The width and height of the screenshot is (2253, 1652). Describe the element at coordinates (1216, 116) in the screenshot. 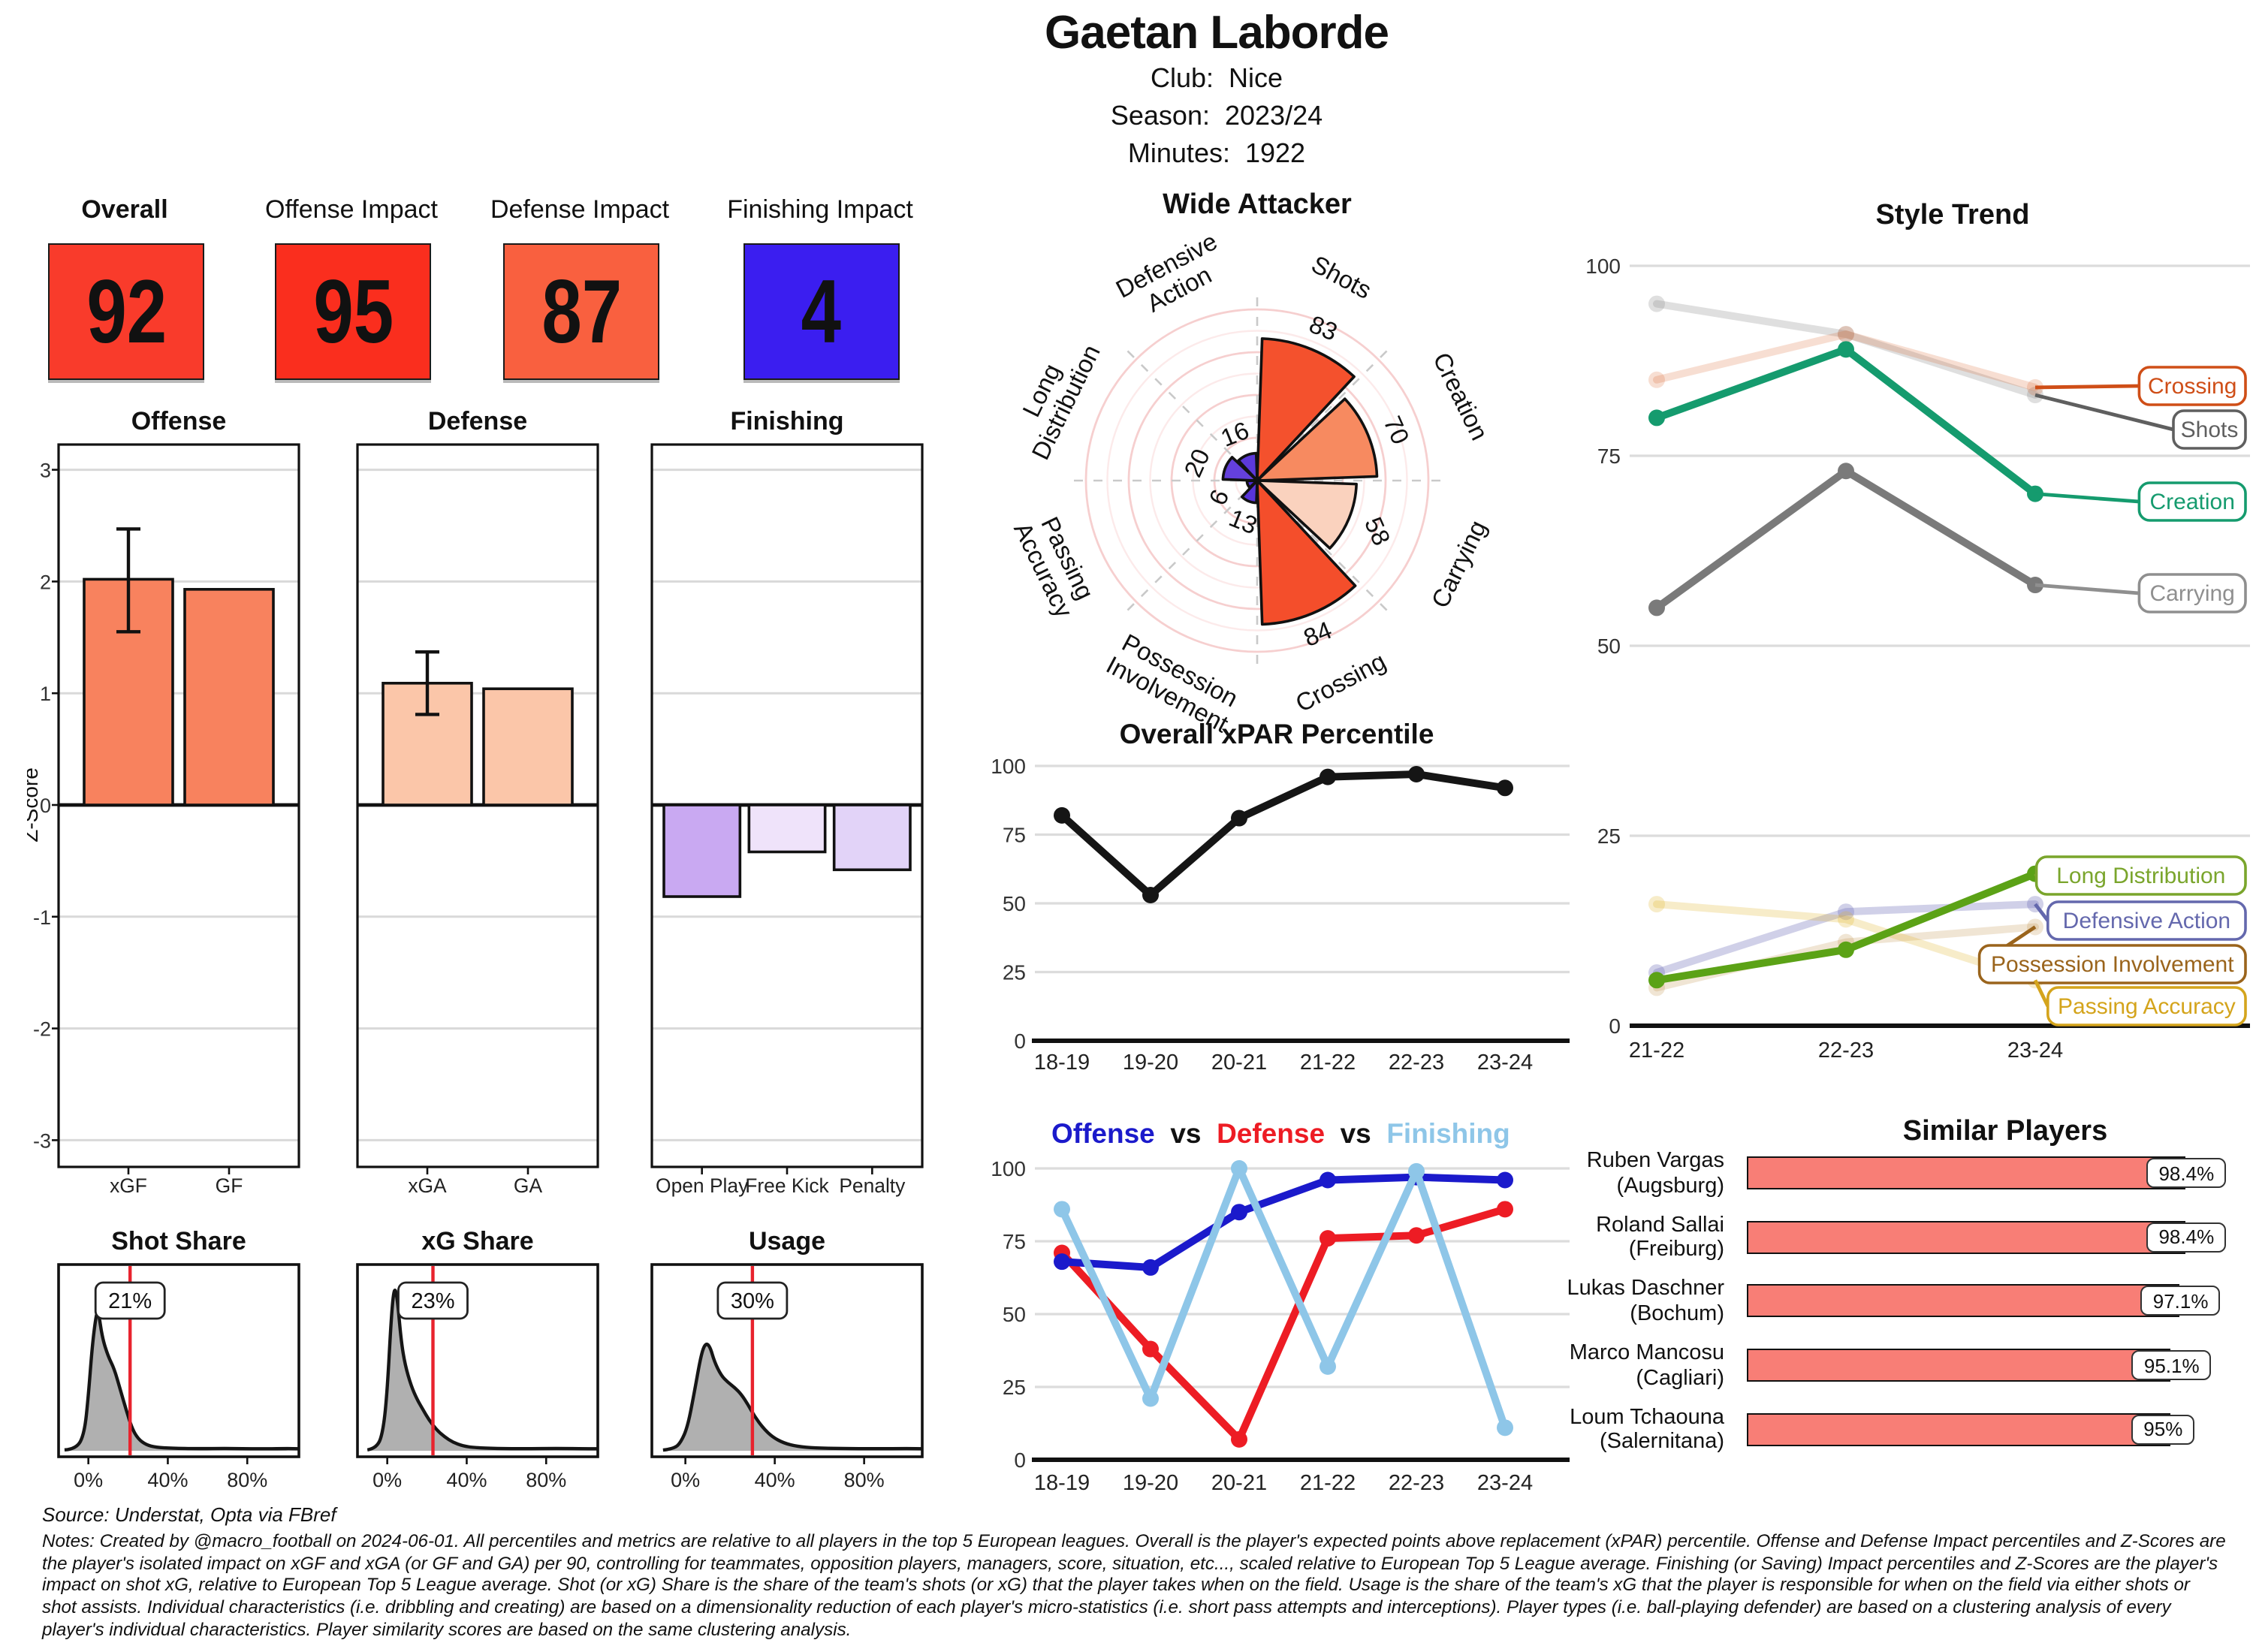

I see `player-meta-line: Season: 2023/24` at that location.